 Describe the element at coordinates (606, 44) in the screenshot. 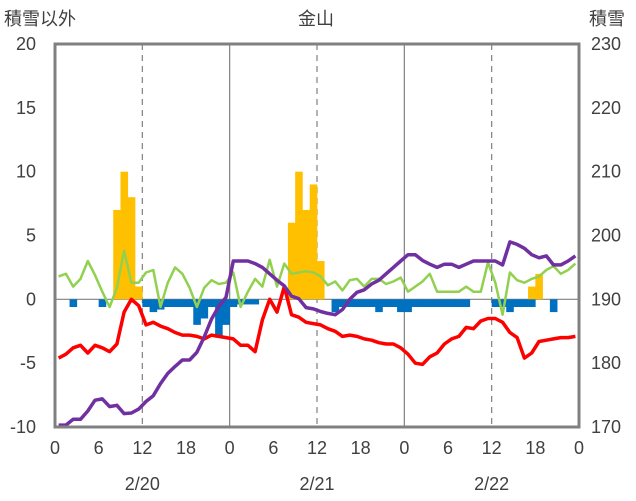

I see `right-y-tick-label: 230` at that location.